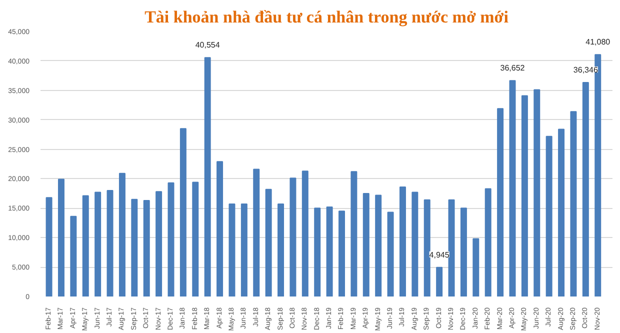 This screenshot has height=333, width=620. What do you see at coordinates (585, 69) in the screenshot?
I see `data-label: 36,346` at bounding box center [585, 69].